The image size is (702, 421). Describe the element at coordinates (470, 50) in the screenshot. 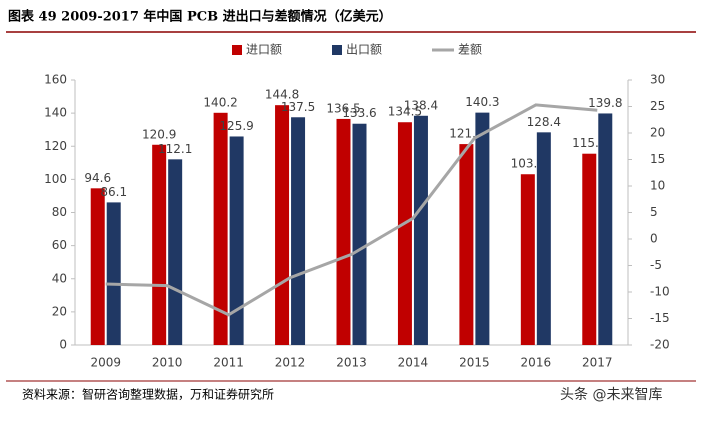

I see `legend-label: 差额` at that location.